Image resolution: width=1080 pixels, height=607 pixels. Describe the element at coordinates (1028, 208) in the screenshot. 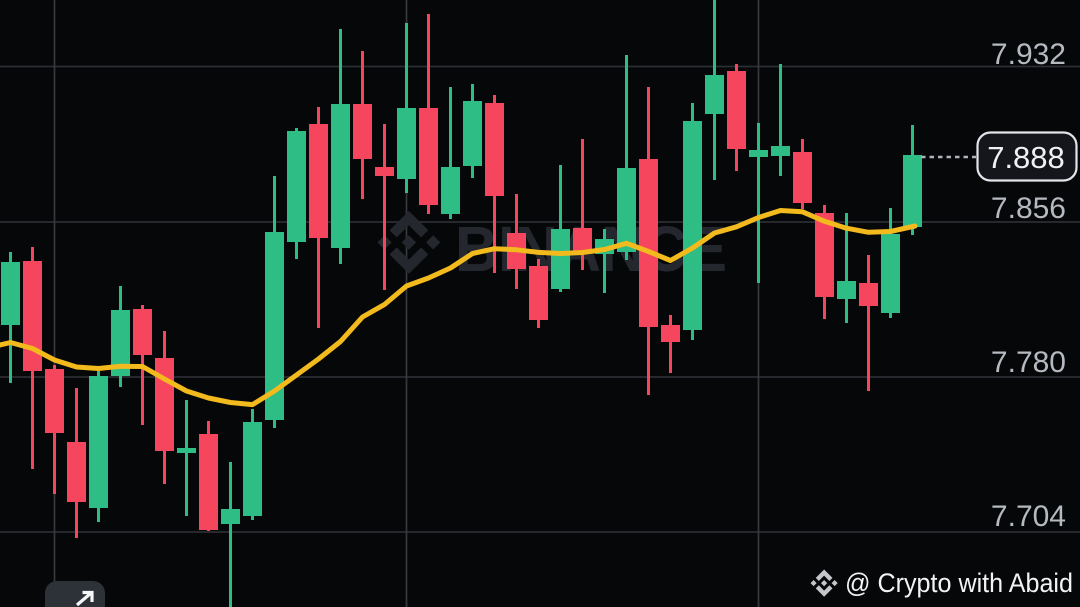

I see `svg-text: 7.856` at that location.